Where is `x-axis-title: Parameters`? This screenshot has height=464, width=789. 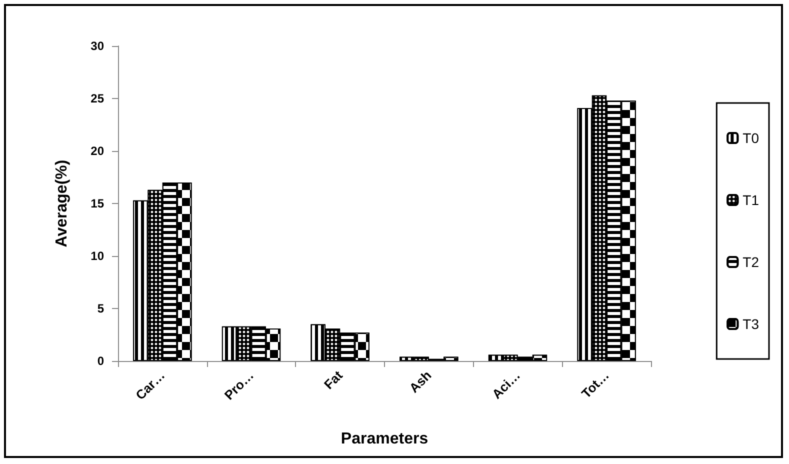 x-axis-title: Parameters is located at coordinates (384, 439).